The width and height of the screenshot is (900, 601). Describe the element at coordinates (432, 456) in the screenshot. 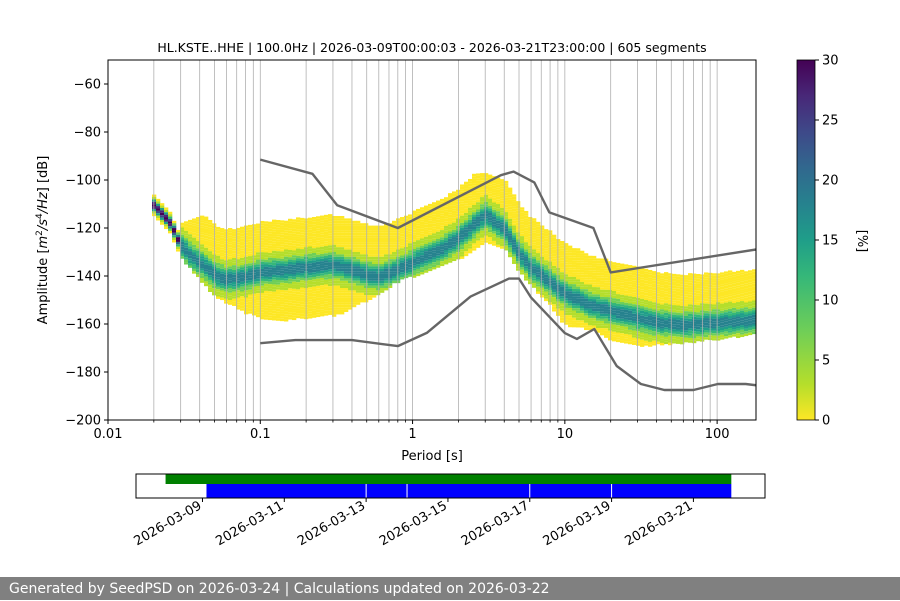

I see `x-axis-label: Period [s]` at that location.